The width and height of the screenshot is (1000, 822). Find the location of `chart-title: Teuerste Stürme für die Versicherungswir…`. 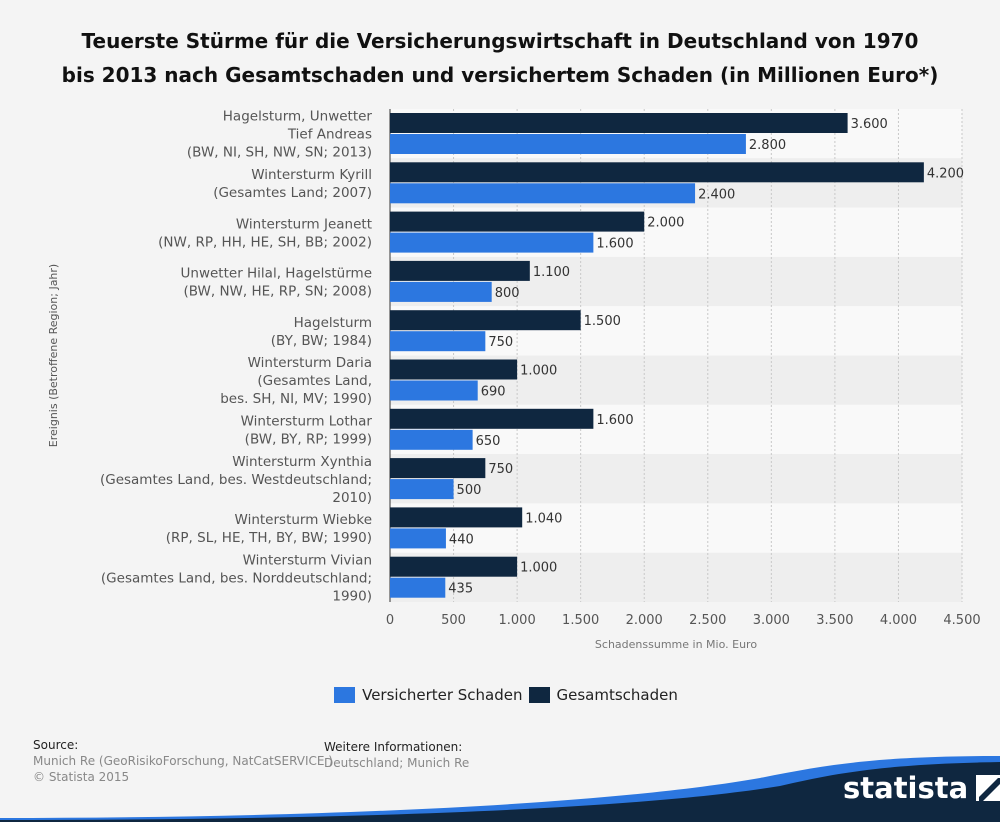

chart-title: Teuerste Stürme für die Versicherungswir… is located at coordinates (500, 58).